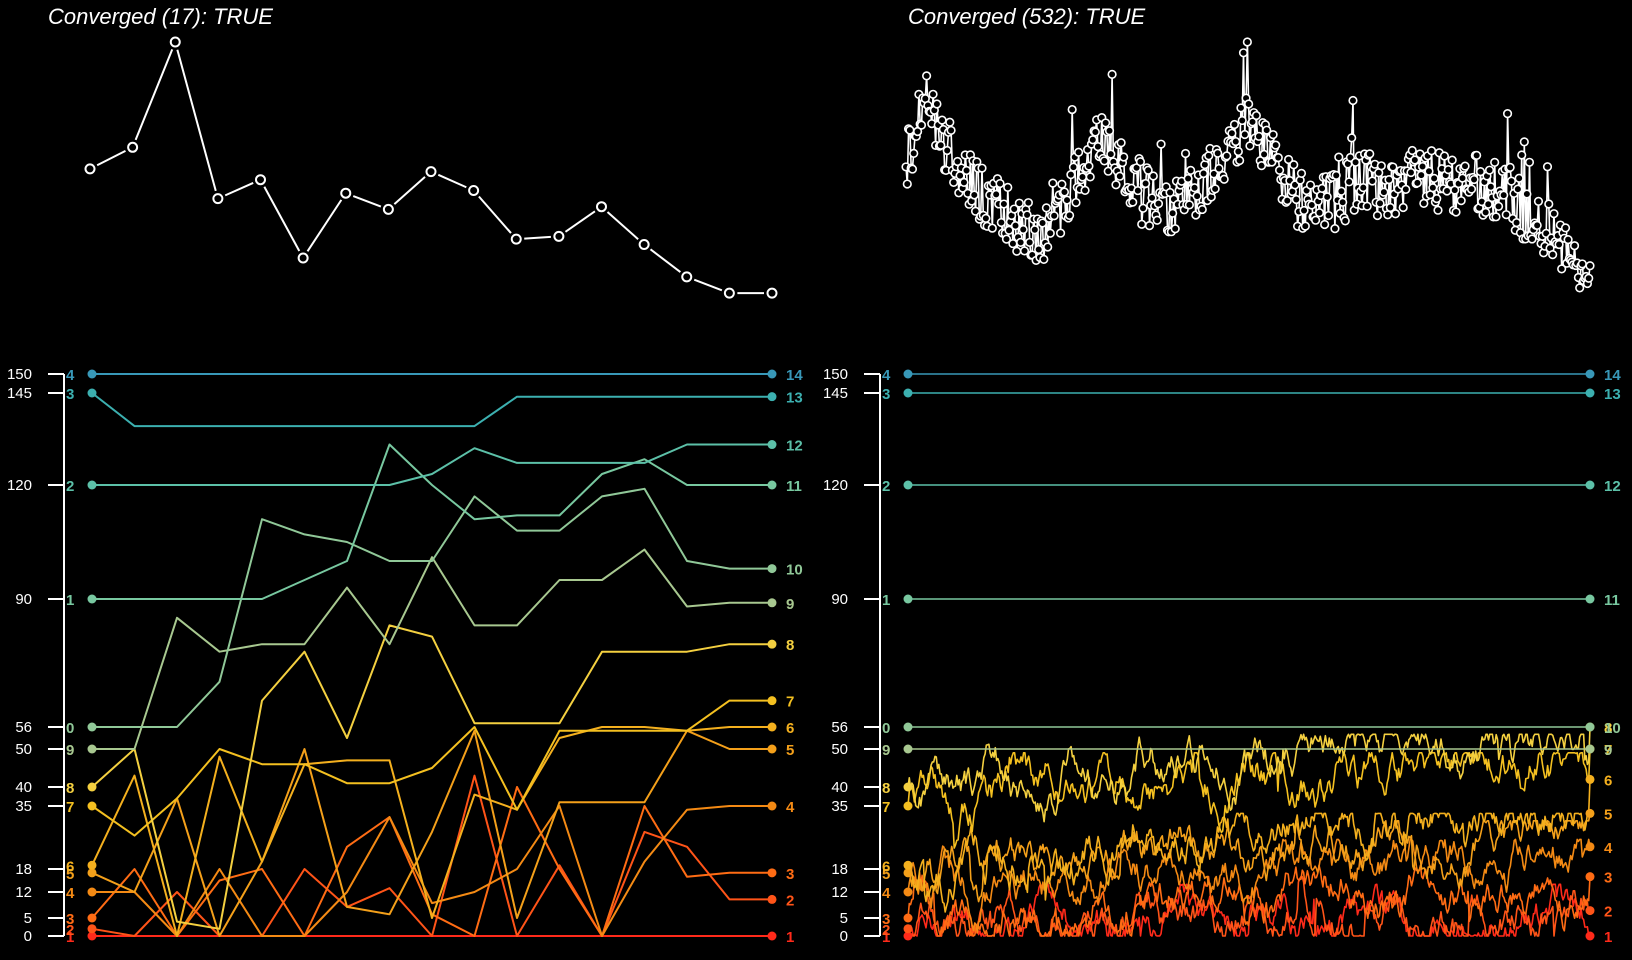 The height and width of the screenshot is (960, 1632). What do you see at coordinates (790, 807) in the screenshot?
I see `series-end-label: 4` at bounding box center [790, 807].